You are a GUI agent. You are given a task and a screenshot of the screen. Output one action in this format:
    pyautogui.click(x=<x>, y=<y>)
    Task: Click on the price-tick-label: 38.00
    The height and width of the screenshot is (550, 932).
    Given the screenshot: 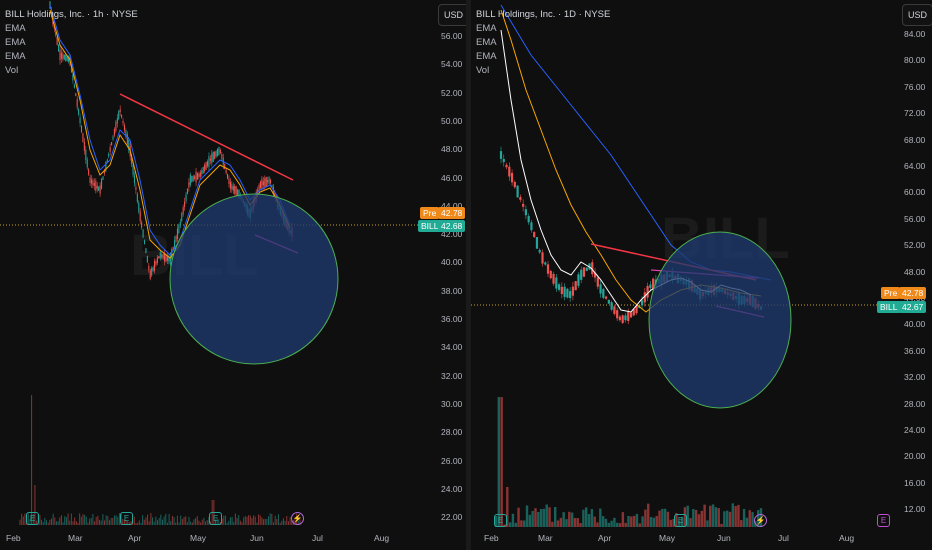 What is the action you would take?
    pyautogui.click(x=452, y=290)
    